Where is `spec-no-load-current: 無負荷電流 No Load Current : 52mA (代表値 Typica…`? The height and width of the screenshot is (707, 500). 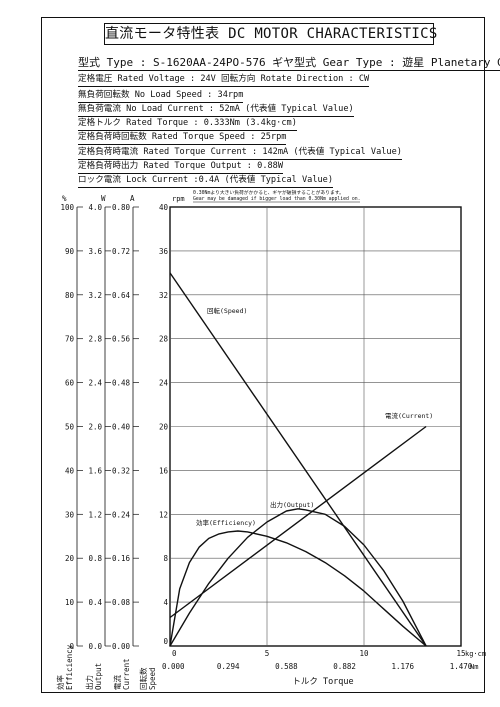 spec-no-load-current: 無負荷電流 No Load Current : 52mA (代表値 Typica… is located at coordinates (216, 110).